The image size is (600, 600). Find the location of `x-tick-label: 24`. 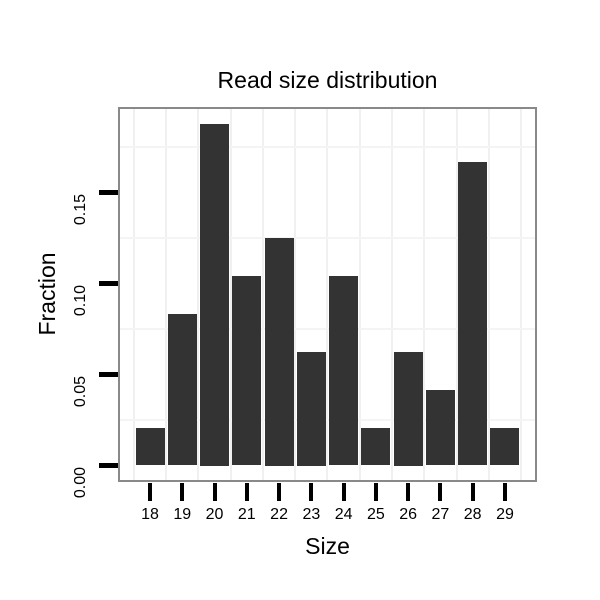

x-tick-label: 24 is located at coordinates (343, 514).